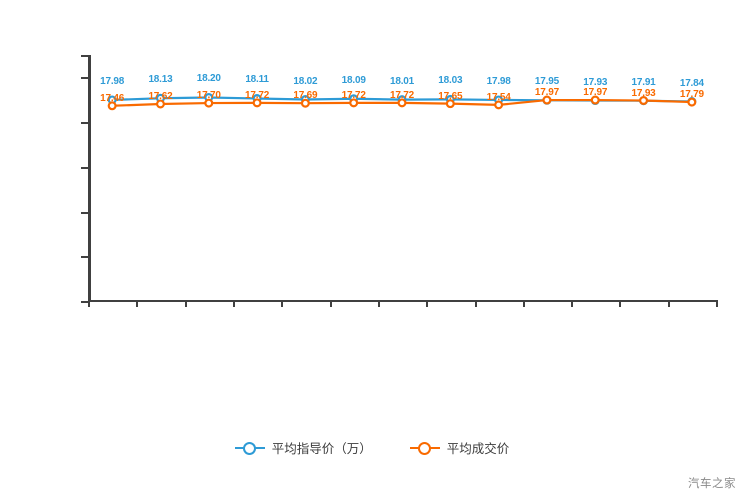  Describe the element at coordinates (403, 301) in the screenshot. I see `x-axis` at that location.